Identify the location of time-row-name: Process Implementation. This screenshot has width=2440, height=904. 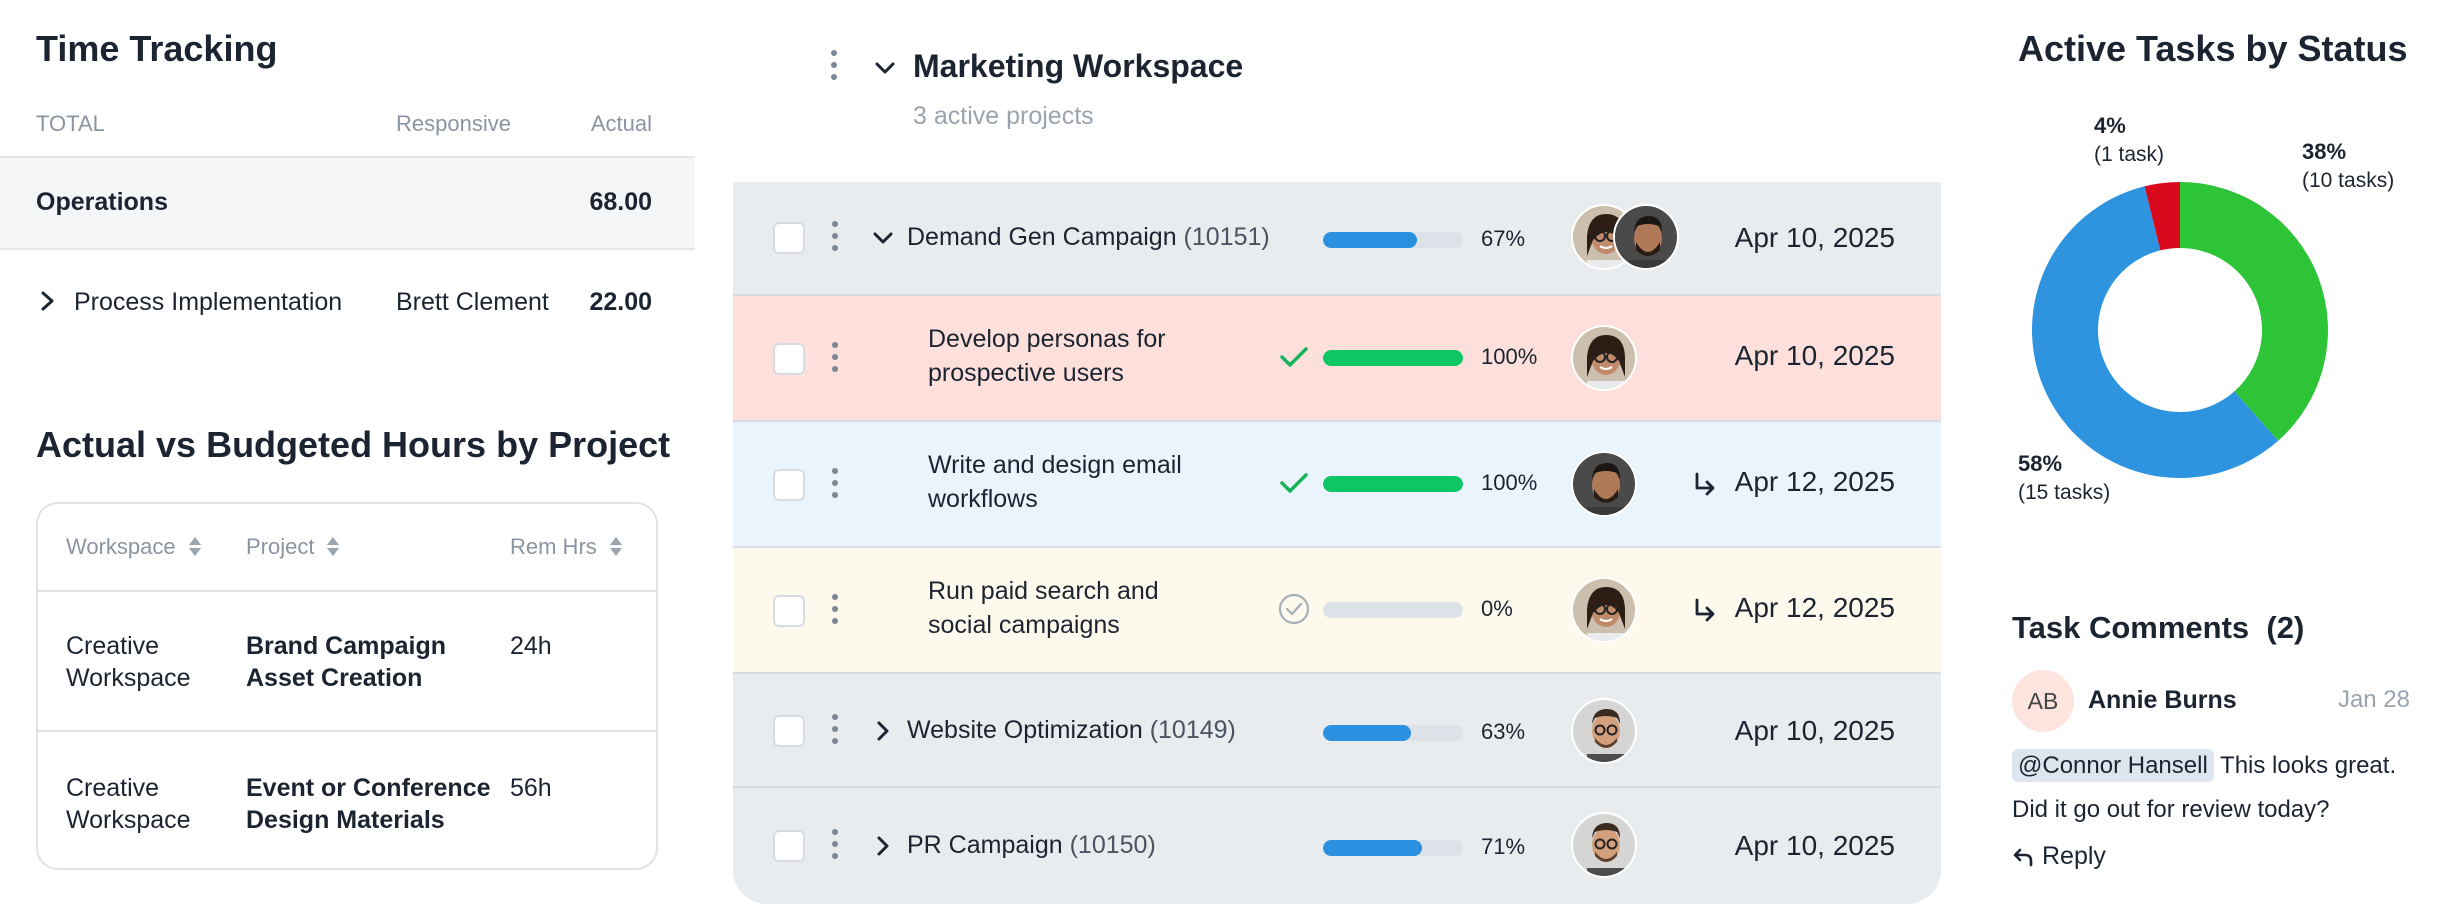
(208, 302).